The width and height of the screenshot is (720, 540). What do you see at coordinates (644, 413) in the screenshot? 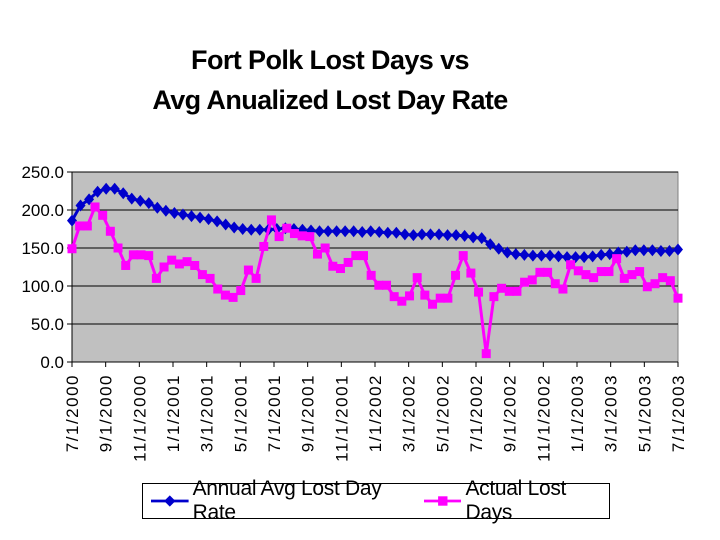
I see `x-tick-label: 5/1/2003` at bounding box center [644, 413].